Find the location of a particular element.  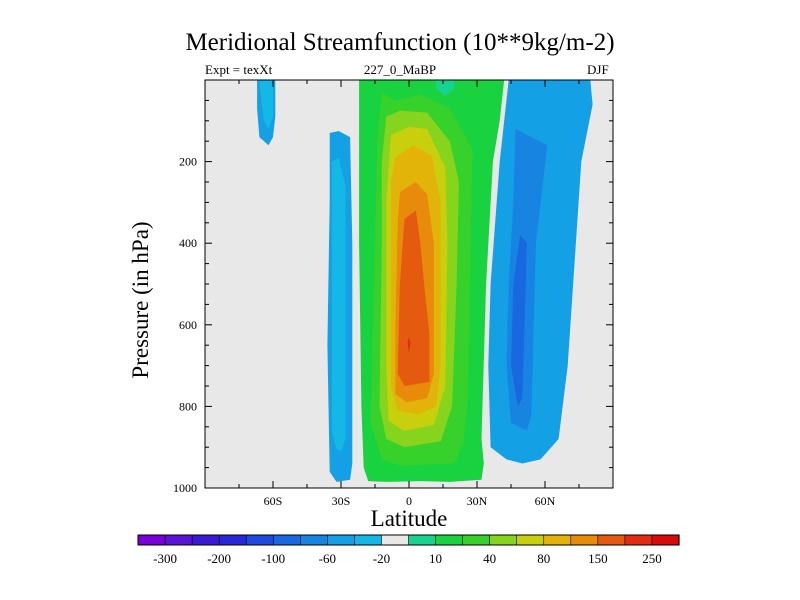

colorbar-label: -300 is located at coordinates (165, 558).